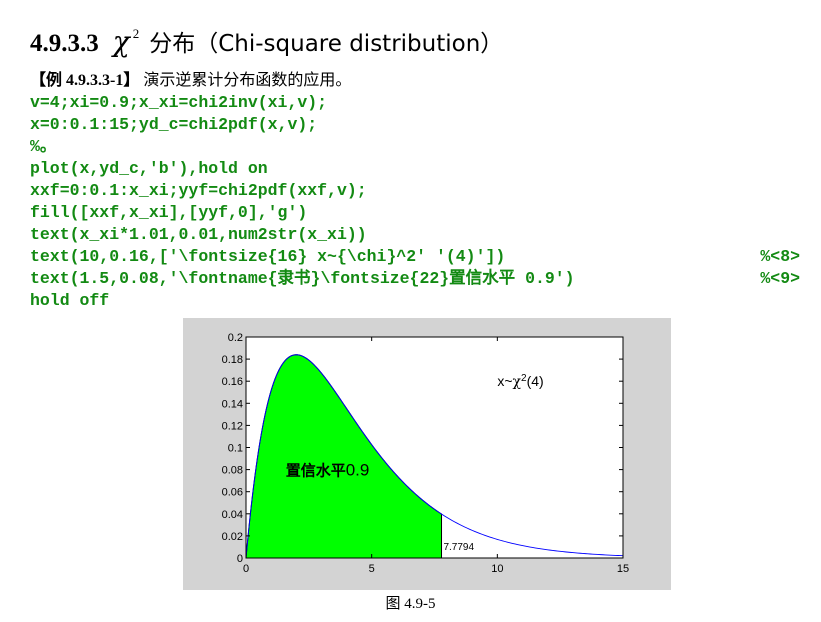  I want to click on y-tick-label: 0.06, so click(232, 493).